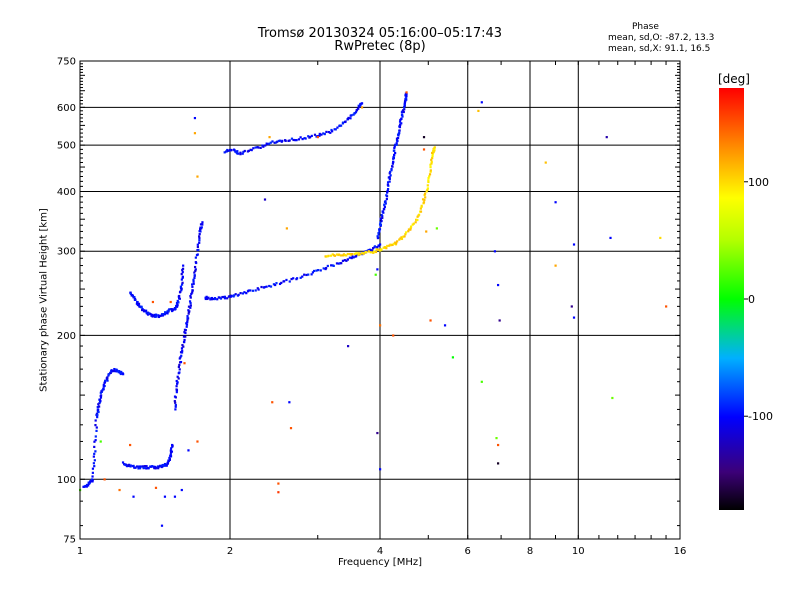 The width and height of the screenshot is (800, 600). I want to click on y-tick-label: 75, so click(69, 540).